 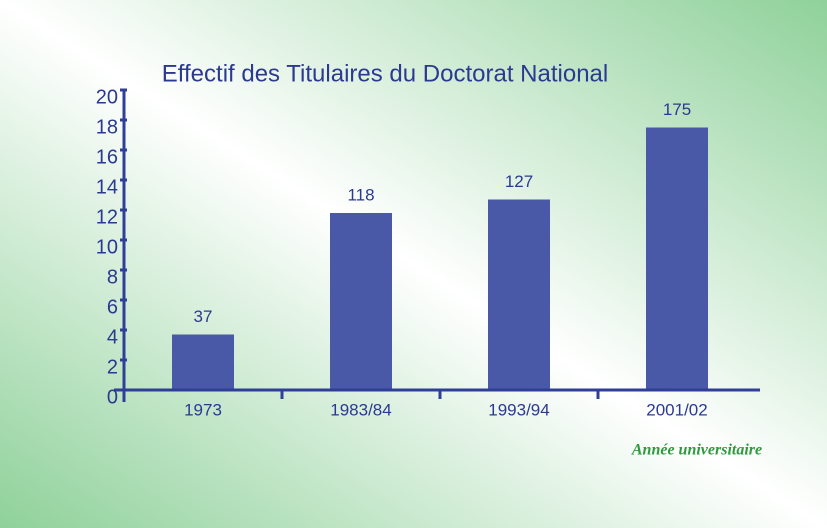 What do you see at coordinates (519, 181) in the screenshot?
I see `value-label: 127` at bounding box center [519, 181].